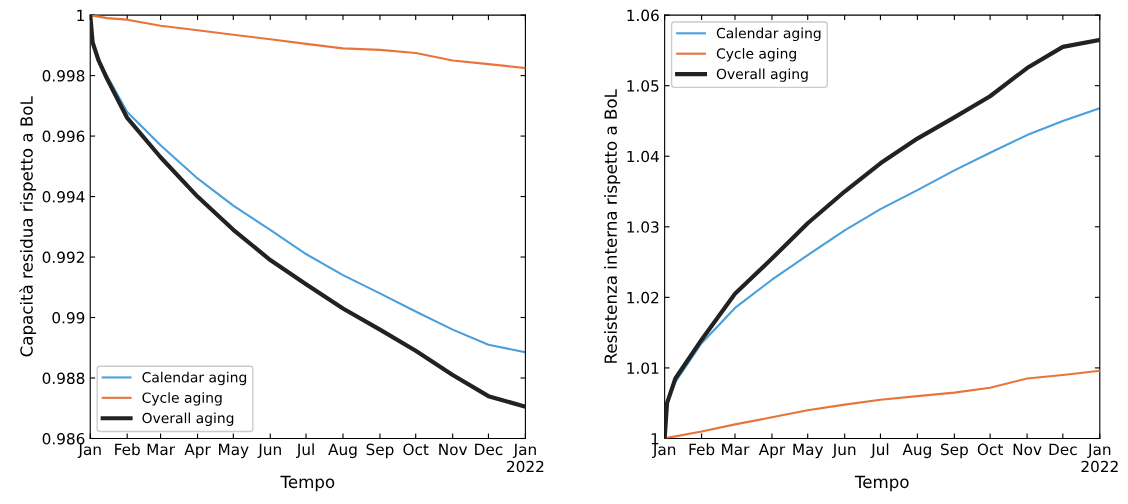  Describe the element at coordinates (68, 317) in the screenshot. I see `y-tick-label: 0.99` at that location.